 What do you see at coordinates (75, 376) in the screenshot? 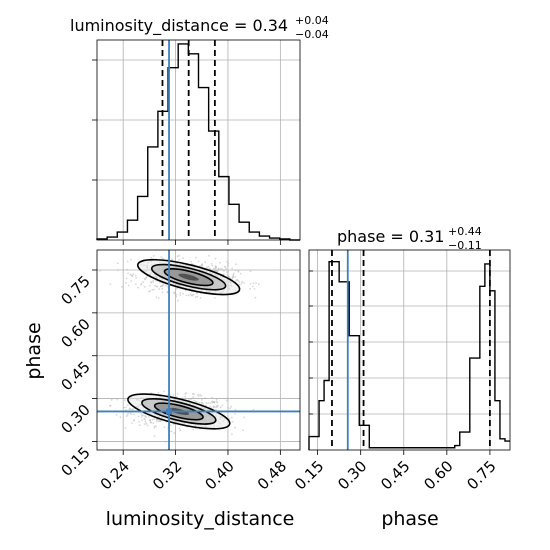
I see `joint-ytick-label-2: 0.45` at bounding box center [75, 376].